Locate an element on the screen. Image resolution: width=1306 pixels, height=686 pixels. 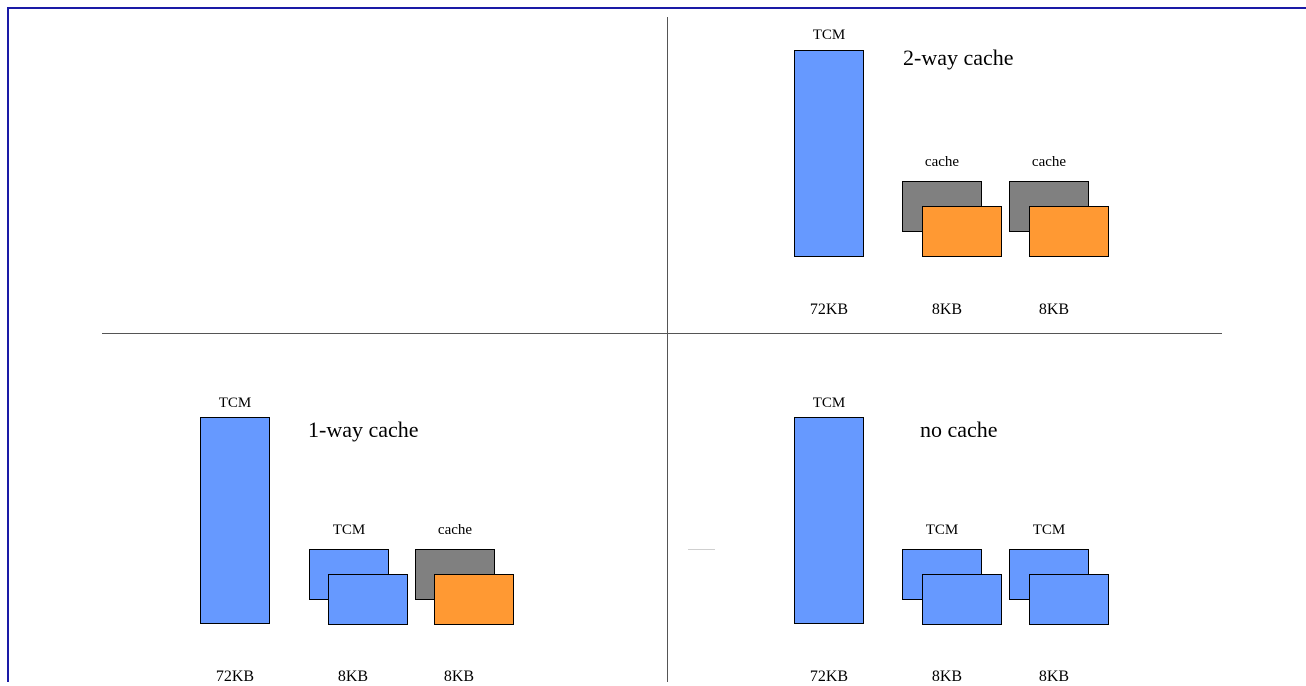
vertical-divider is located at coordinates (667, 349).